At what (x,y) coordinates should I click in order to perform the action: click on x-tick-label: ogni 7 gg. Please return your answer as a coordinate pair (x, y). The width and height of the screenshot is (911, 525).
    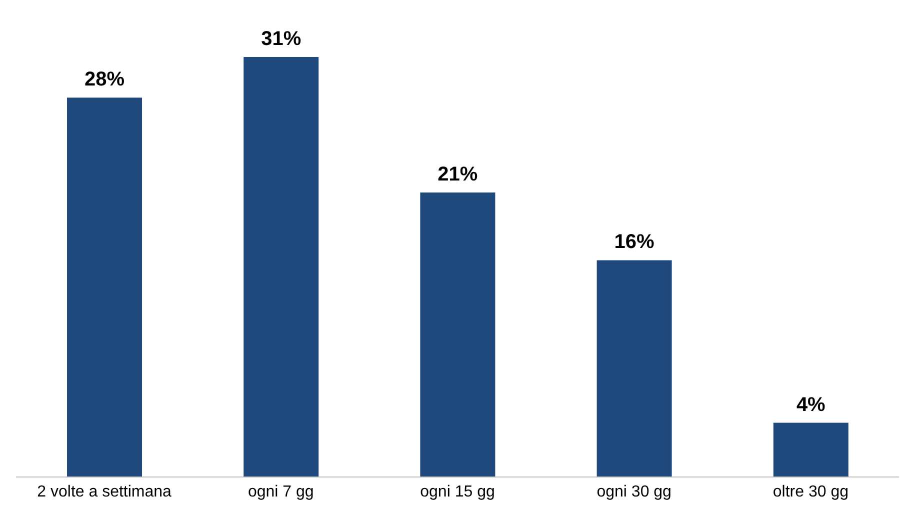
    Looking at the image, I should click on (281, 491).